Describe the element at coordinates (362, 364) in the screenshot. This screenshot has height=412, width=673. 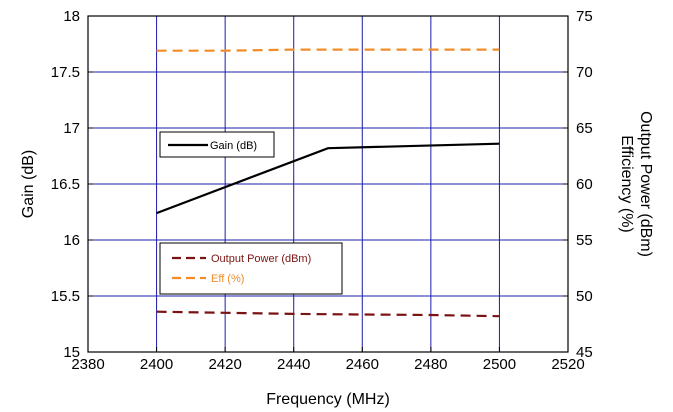
I see `x-tick-label: 2460` at that location.